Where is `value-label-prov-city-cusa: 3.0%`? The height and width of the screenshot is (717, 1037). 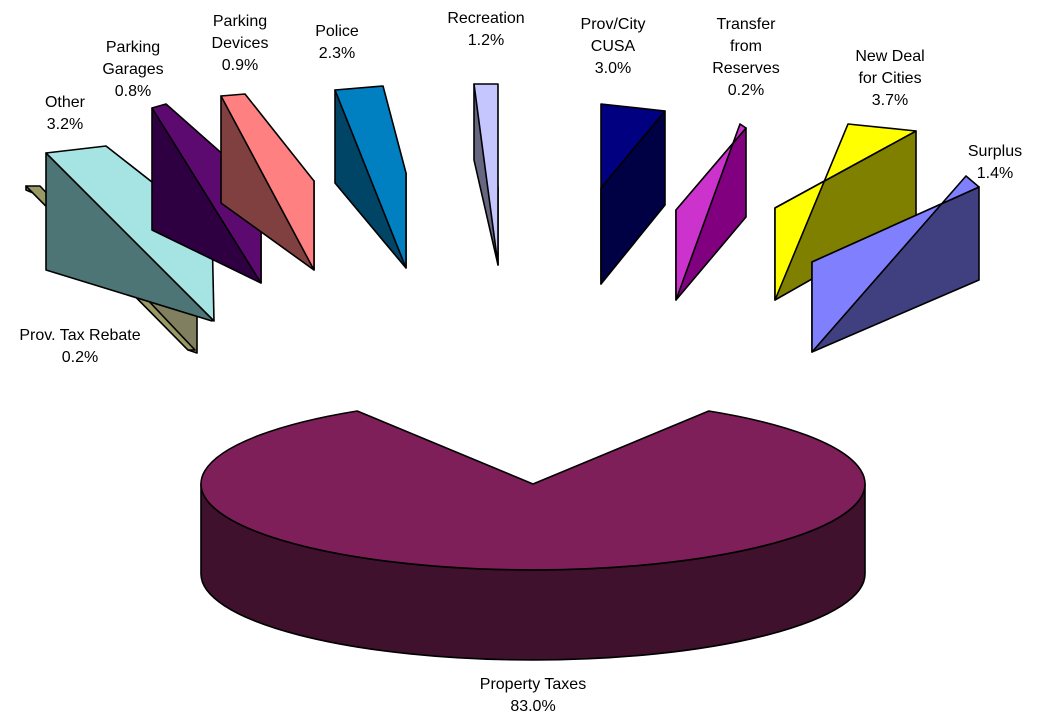
value-label-prov-city-cusa: 3.0% is located at coordinates (613, 68).